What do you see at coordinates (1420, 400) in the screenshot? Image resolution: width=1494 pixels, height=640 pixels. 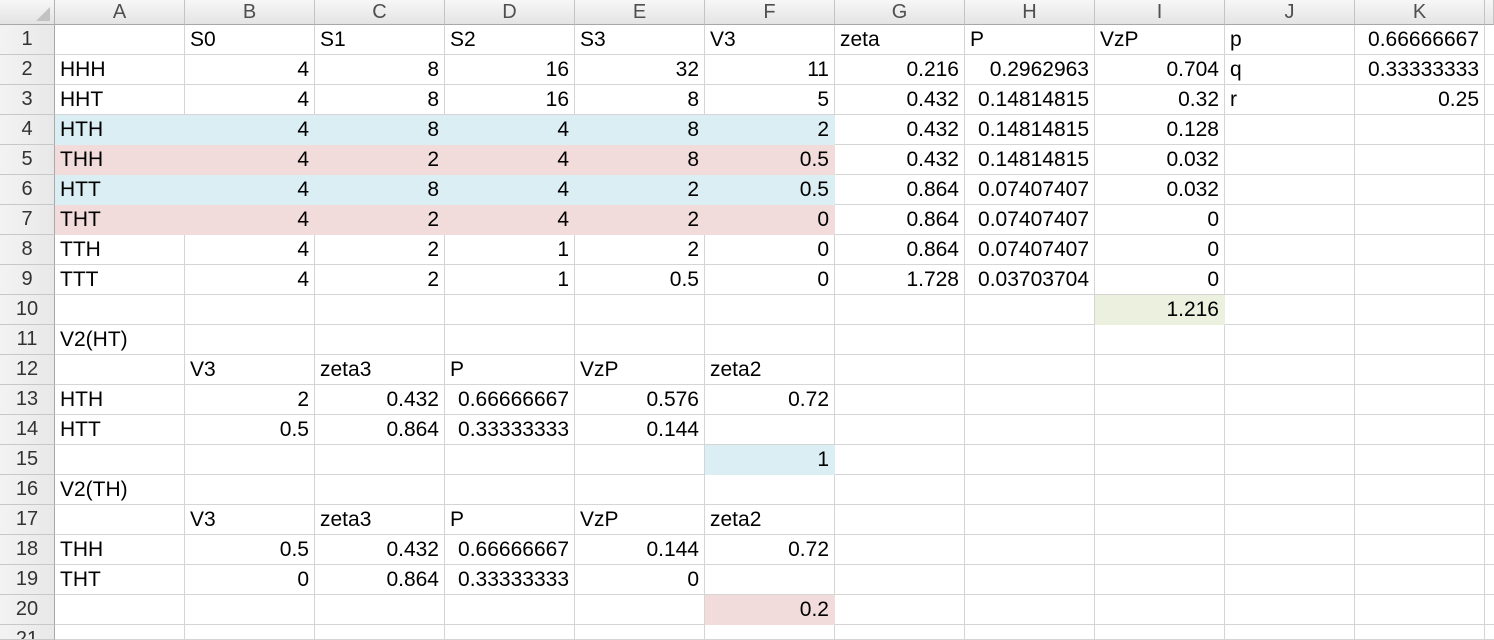 I see `cell-K13` at bounding box center [1420, 400].